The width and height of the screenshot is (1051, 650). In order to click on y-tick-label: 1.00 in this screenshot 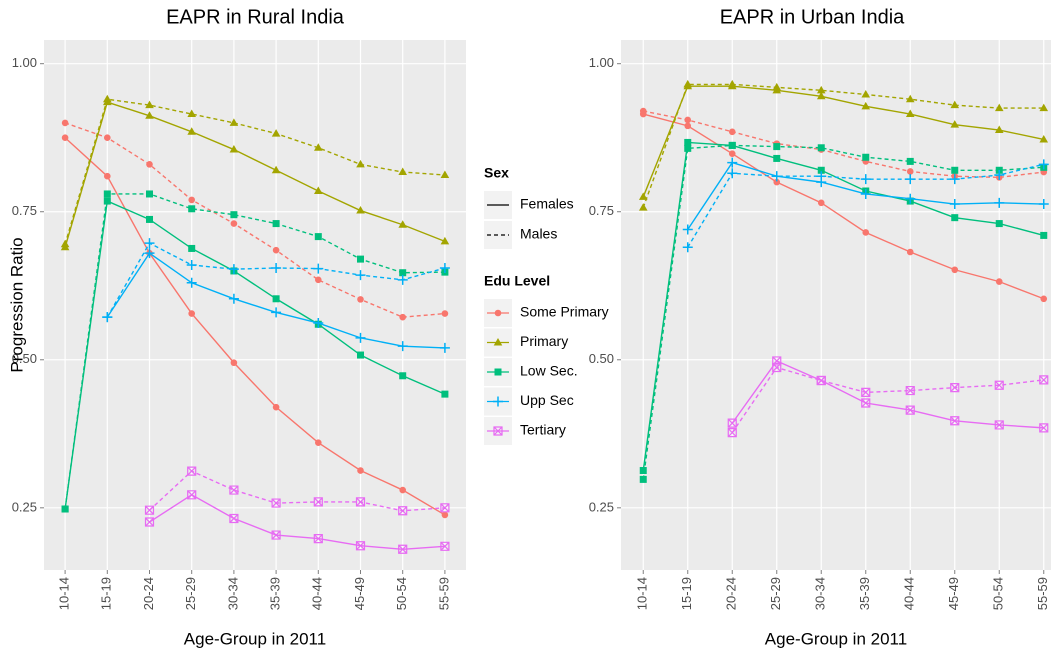, I will do `click(601, 62)`.